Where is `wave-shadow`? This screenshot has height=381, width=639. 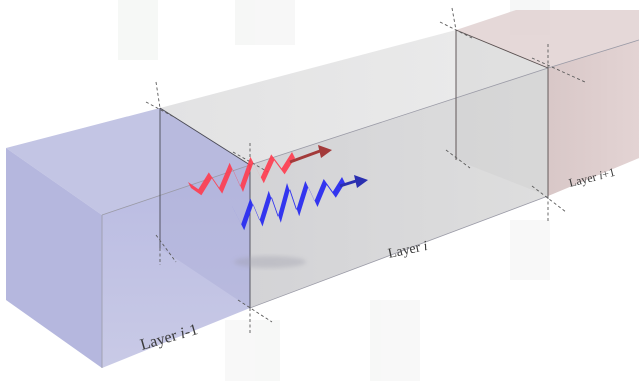 wave-shadow is located at coordinates (270, 262).